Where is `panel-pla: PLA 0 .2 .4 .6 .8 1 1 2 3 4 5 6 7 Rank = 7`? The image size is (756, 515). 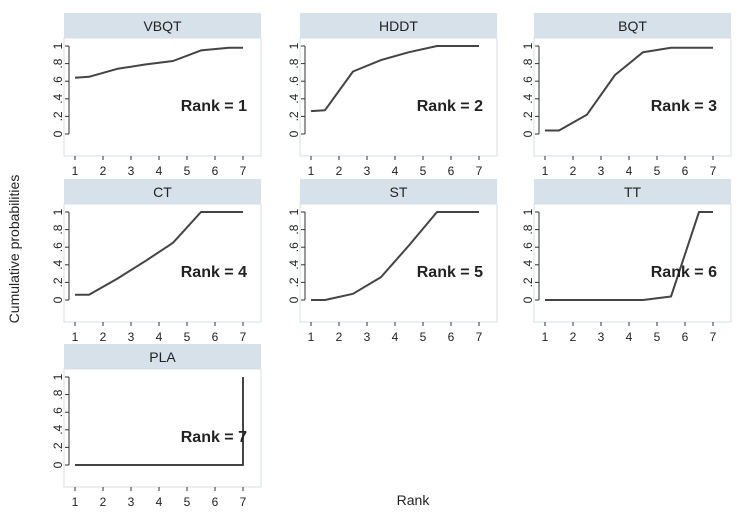
panel-pla: PLA 0 .2 .4 .6 .8 1 1 2 3 4 5 6 7 Rank = 7 is located at coordinates (156, 426).